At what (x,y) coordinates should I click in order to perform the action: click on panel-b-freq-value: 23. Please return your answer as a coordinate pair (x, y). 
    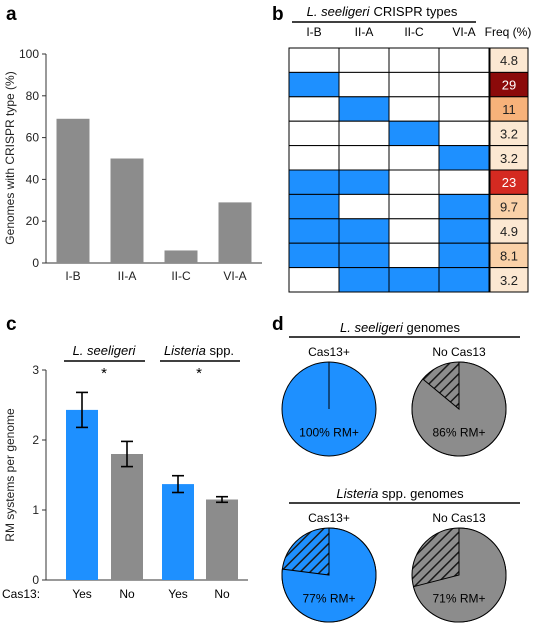
    Looking at the image, I should click on (509, 182).